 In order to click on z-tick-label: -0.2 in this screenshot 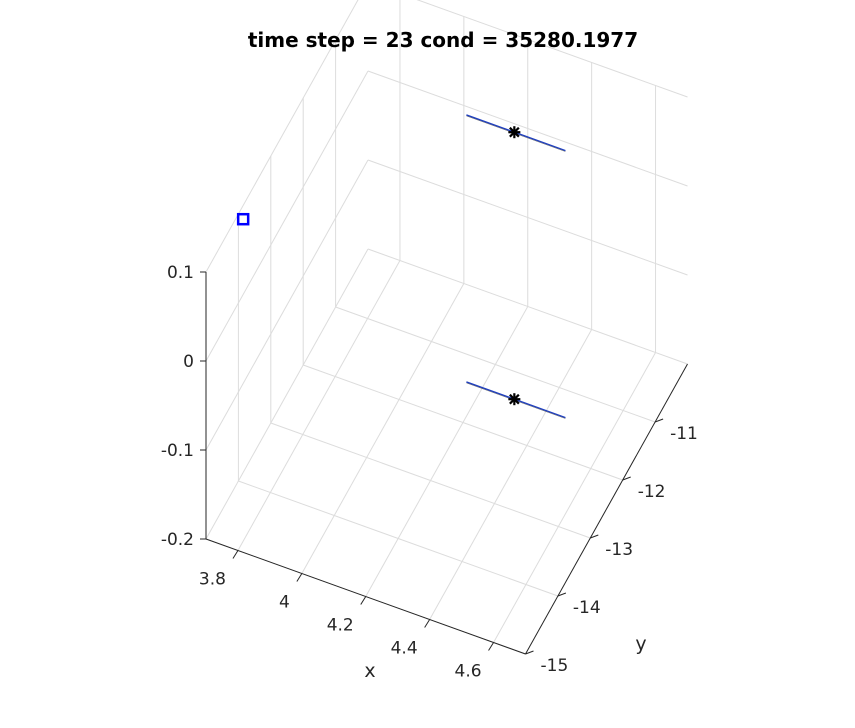, I will do `click(177, 540)`.